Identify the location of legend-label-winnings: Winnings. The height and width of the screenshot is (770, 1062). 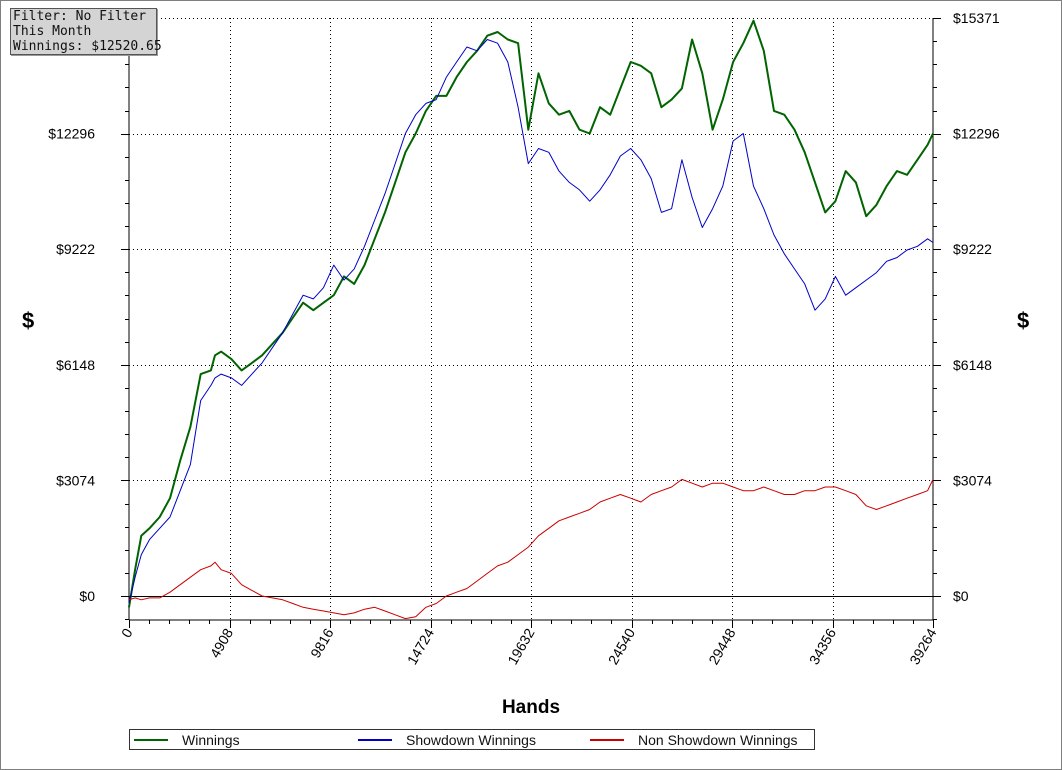
(211, 739).